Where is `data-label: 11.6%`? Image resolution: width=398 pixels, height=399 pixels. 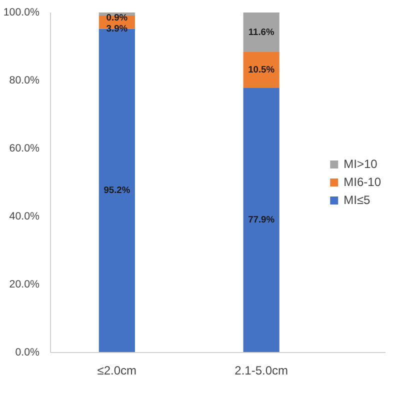 data-label: 11.6% is located at coordinates (261, 31).